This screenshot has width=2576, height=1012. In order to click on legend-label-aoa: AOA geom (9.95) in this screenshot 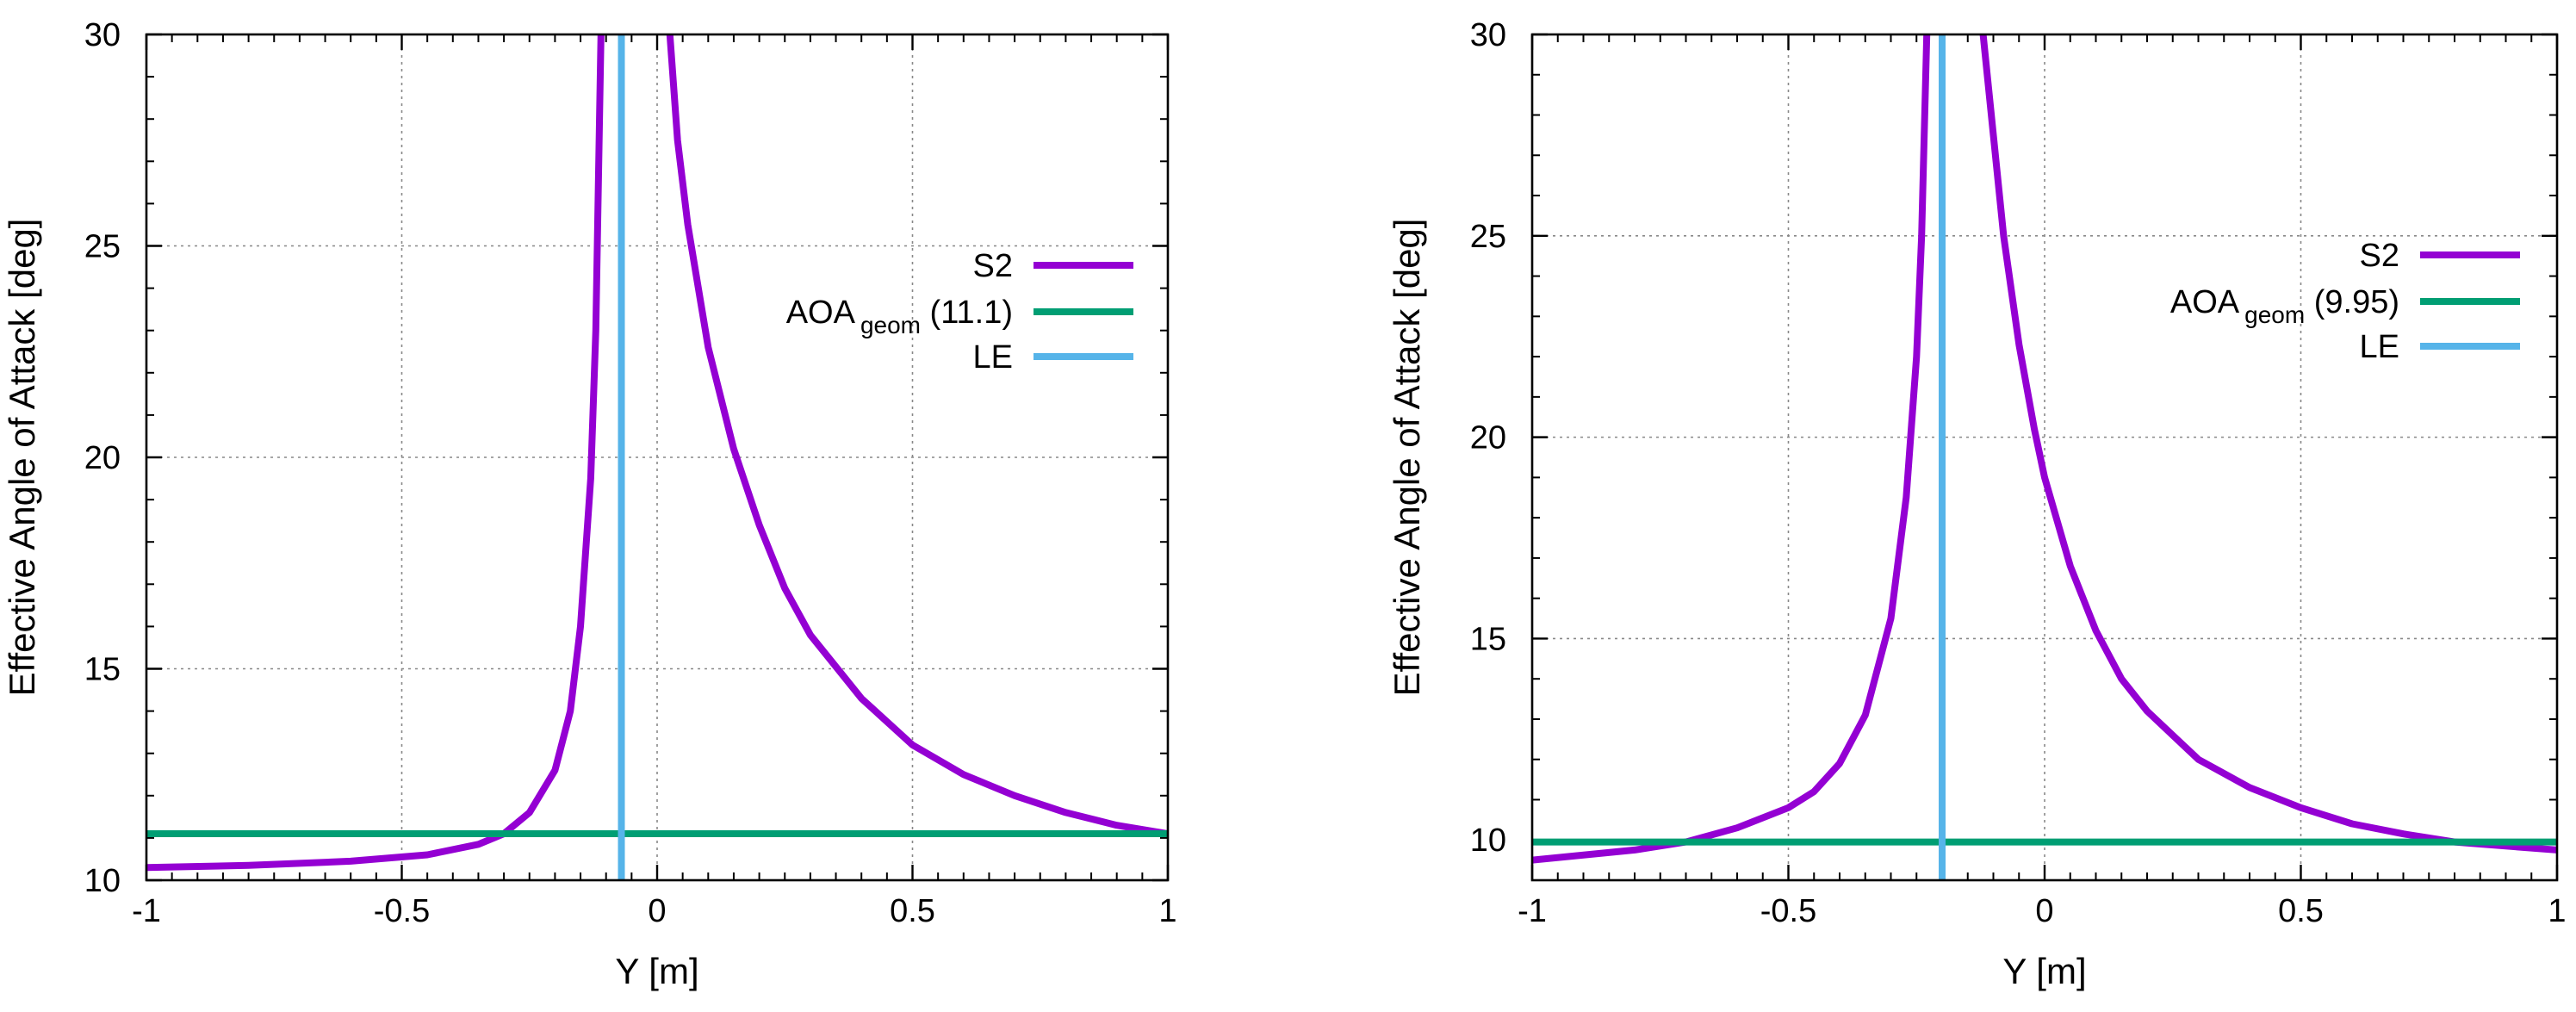, I will do `click(2284, 306)`.